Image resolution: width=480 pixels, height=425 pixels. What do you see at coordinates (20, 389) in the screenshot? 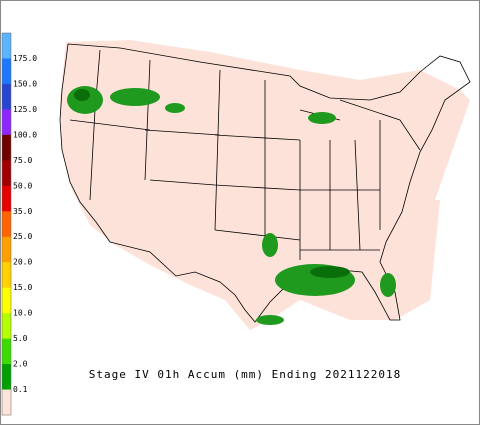
I see `legend-label: 0.1` at bounding box center [20, 389].